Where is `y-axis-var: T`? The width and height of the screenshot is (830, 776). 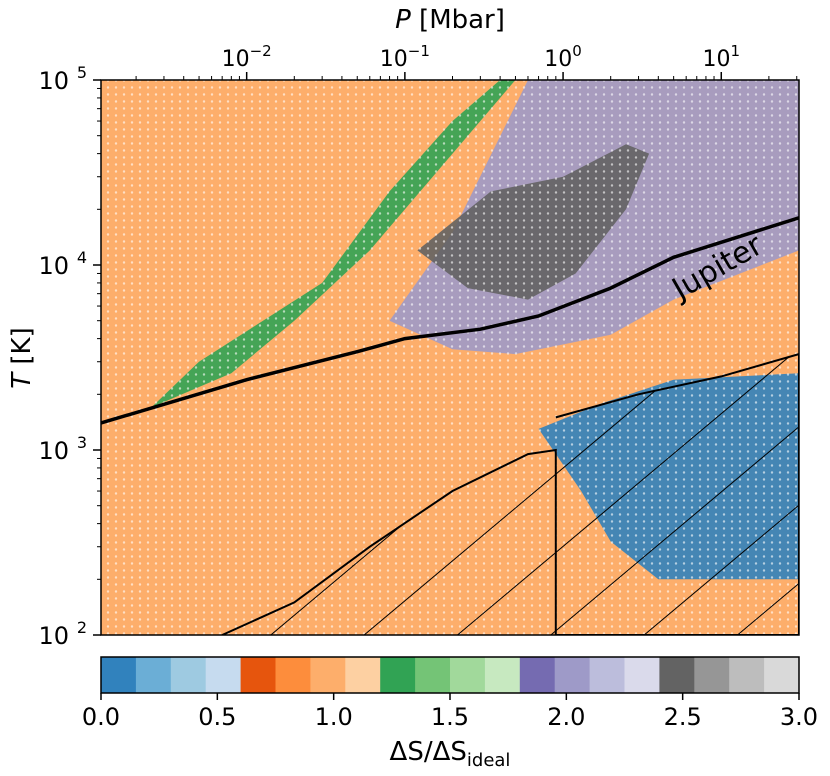 y-axis-var: T is located at coordinates (22, 380).